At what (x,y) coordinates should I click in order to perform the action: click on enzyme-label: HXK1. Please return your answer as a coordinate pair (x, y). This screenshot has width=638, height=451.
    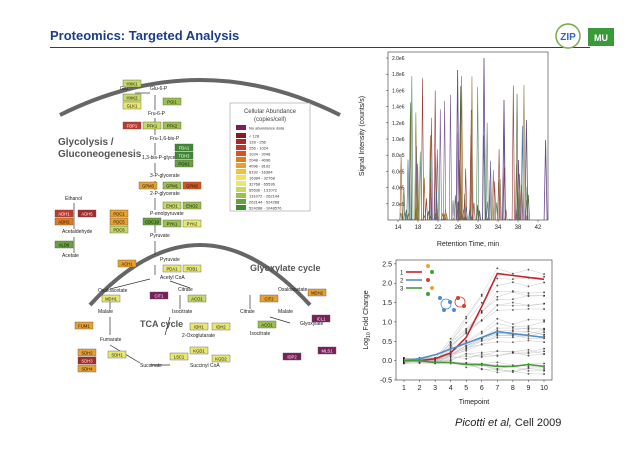
    Looking at the image, I should click on (133, 83).